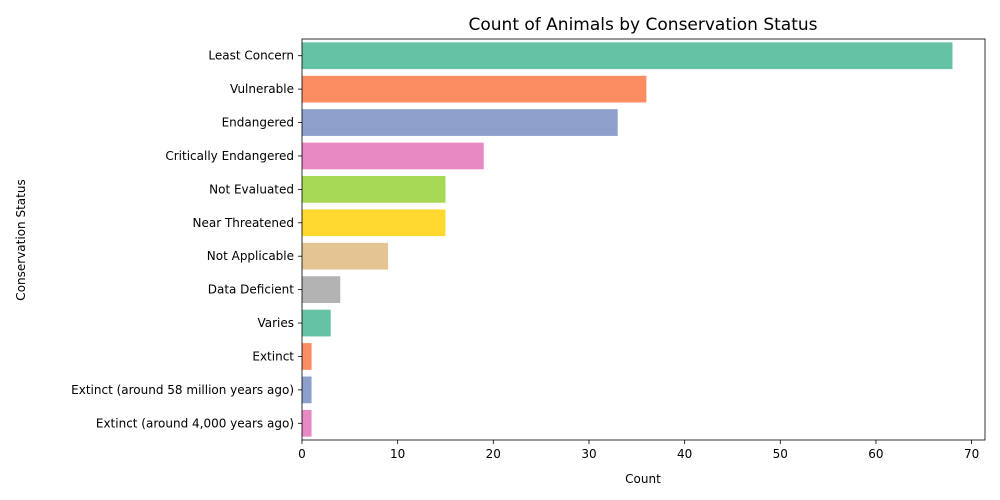 The height and width of the screenshot is (500, 1000). I want to click on y-tick-label: Not Evaluated, so click(251, 189).